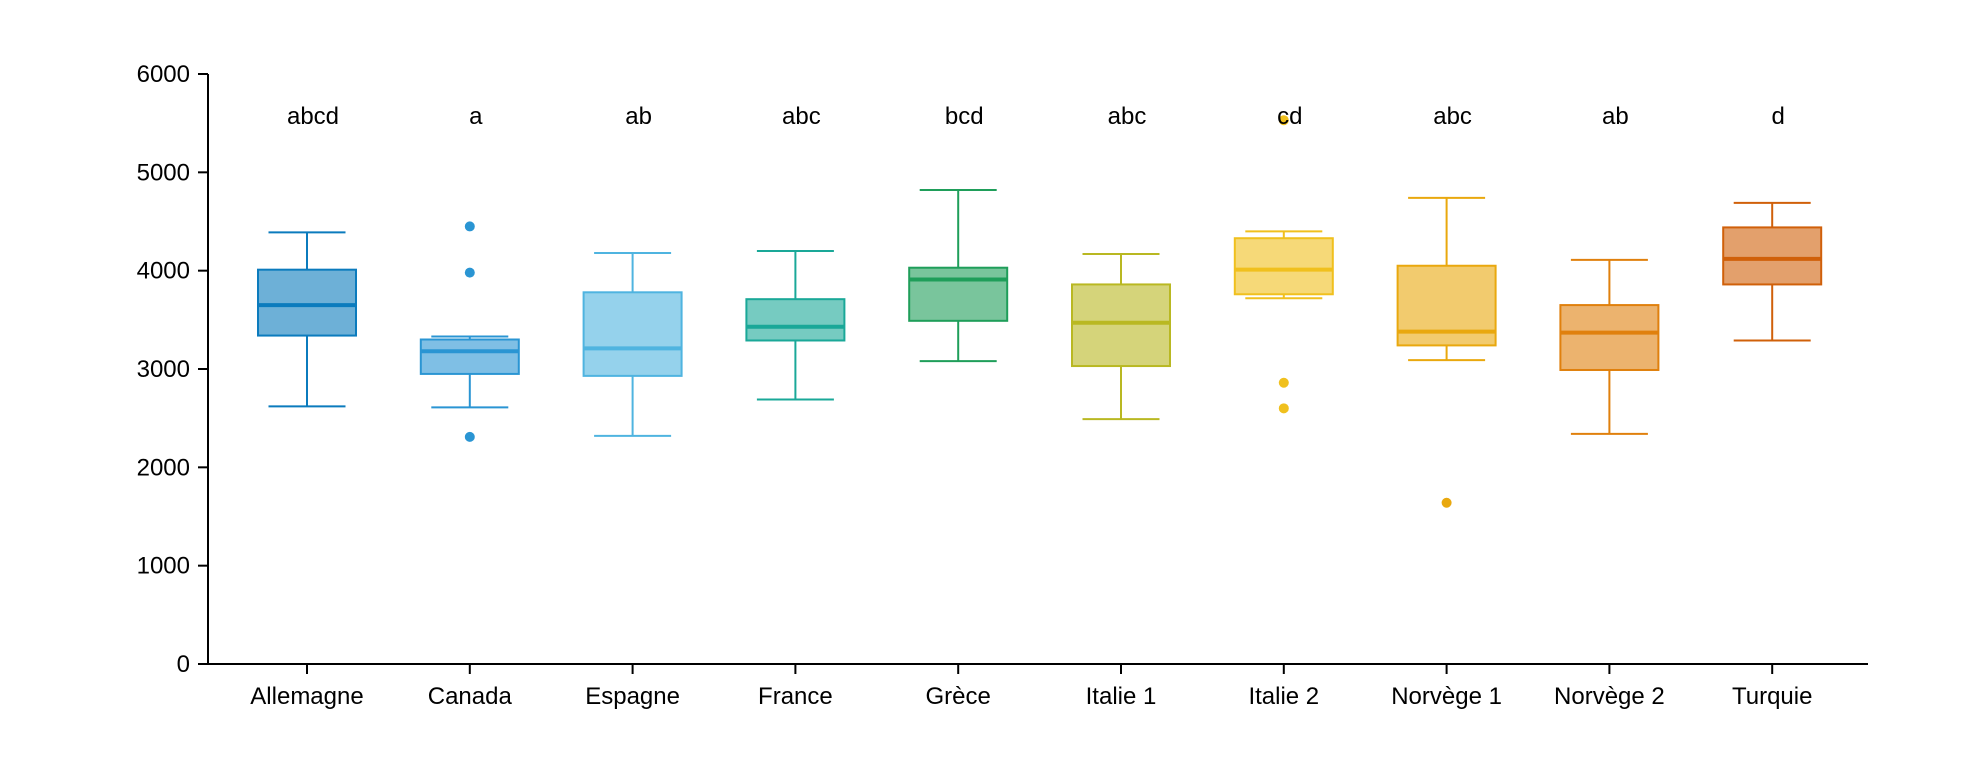  Describe the element at coordinates (1121, 696) in the screenshot. I see `x-tick-label-italie-1: Italie 1` at that location.